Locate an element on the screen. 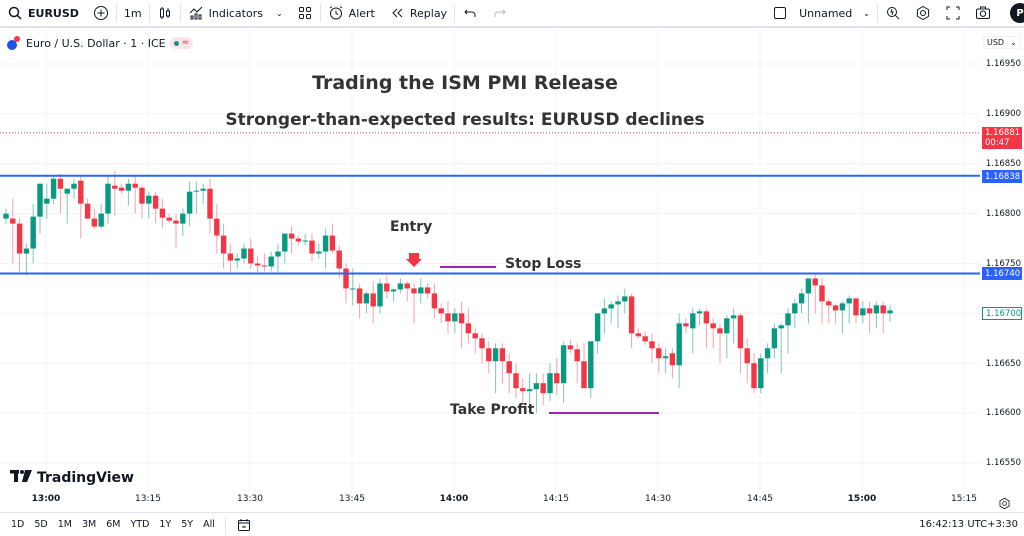 Image resolution: width=1024 pixels, height=536 pixels. market-status-badge: ≈ is located at coordinates (181, 43).